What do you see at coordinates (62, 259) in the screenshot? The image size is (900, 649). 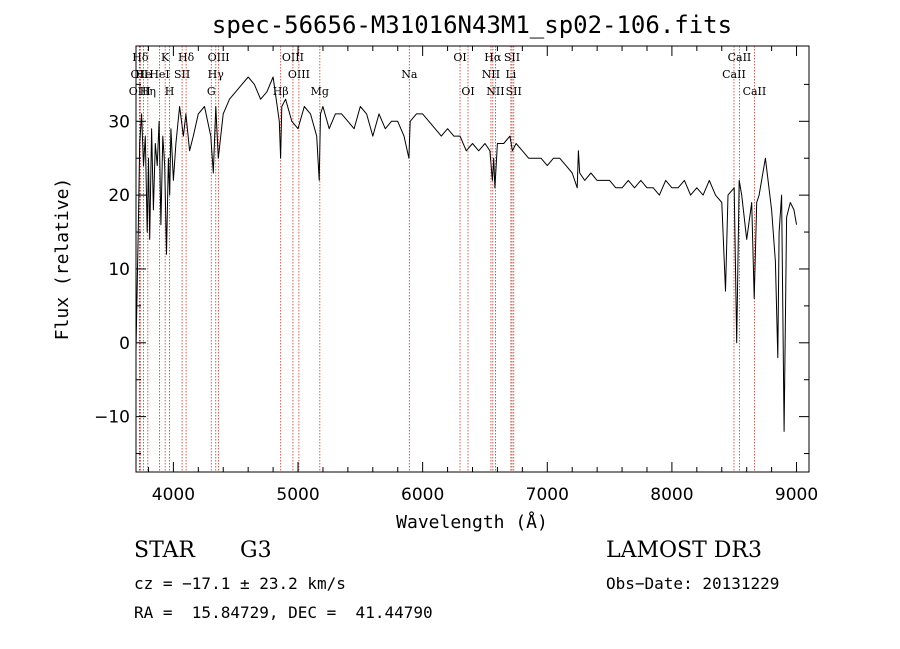 I see `y-axis-label: Flux (relative)` at bounding box center [62, 259].